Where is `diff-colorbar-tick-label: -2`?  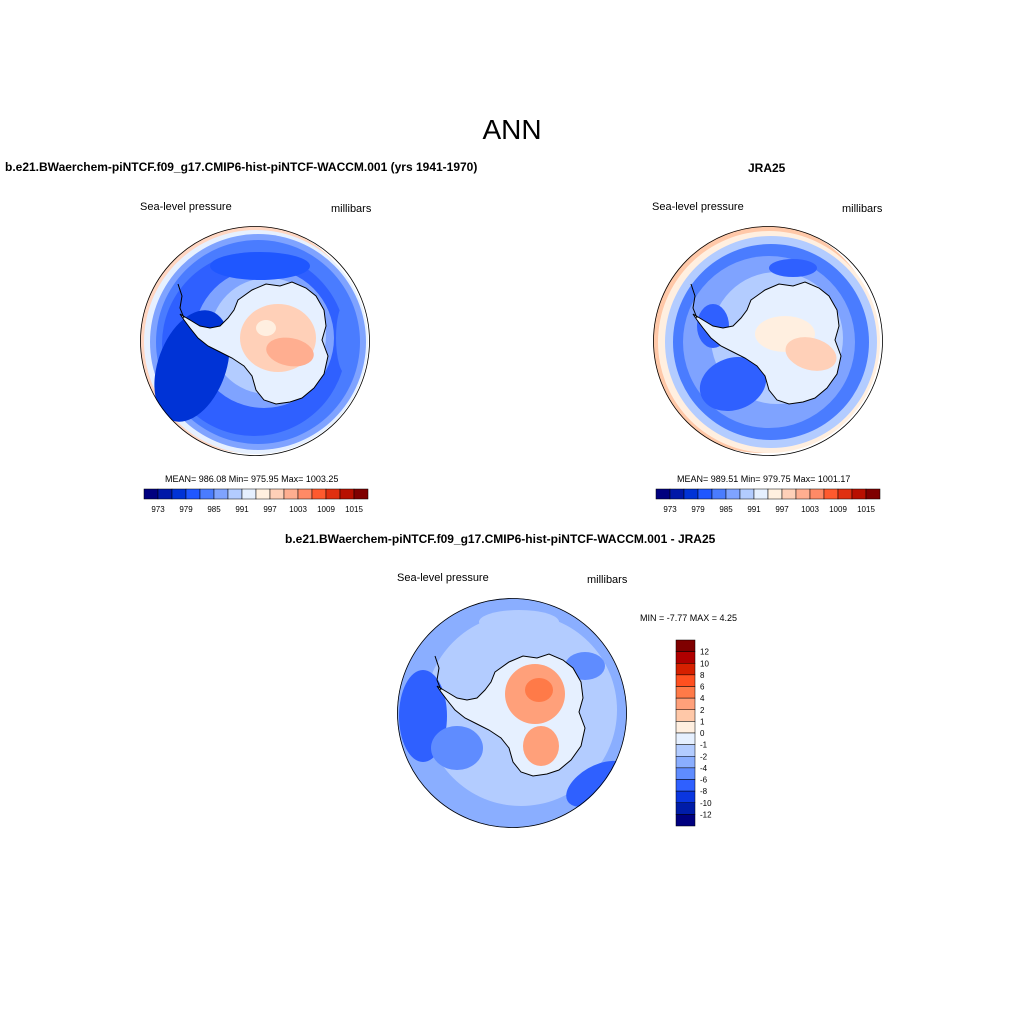
diff-colorbar-tick-label: -2 is located at coordinates (704, 756).